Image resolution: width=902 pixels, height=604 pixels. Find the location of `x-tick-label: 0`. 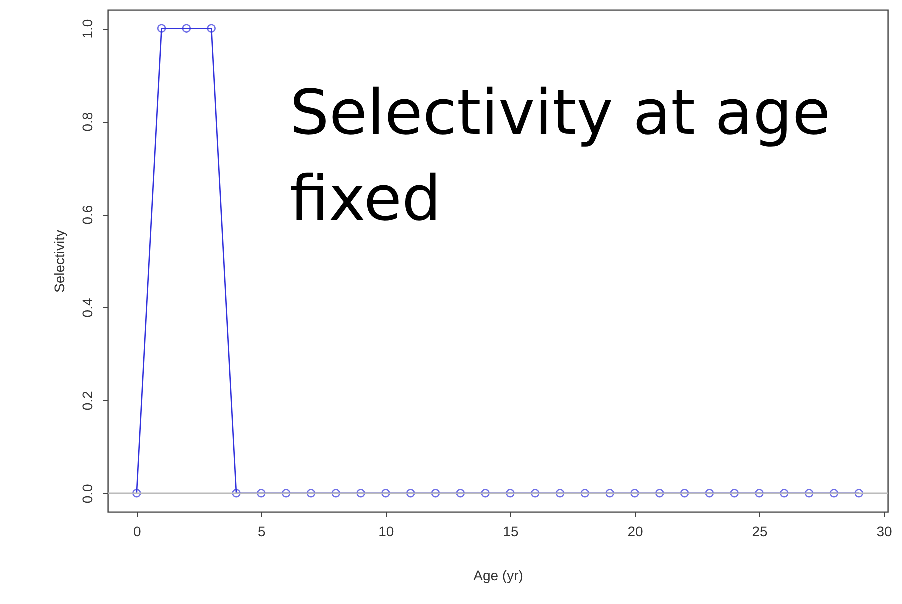

x-tick-label: 0 is located at coordinates (137, 532).